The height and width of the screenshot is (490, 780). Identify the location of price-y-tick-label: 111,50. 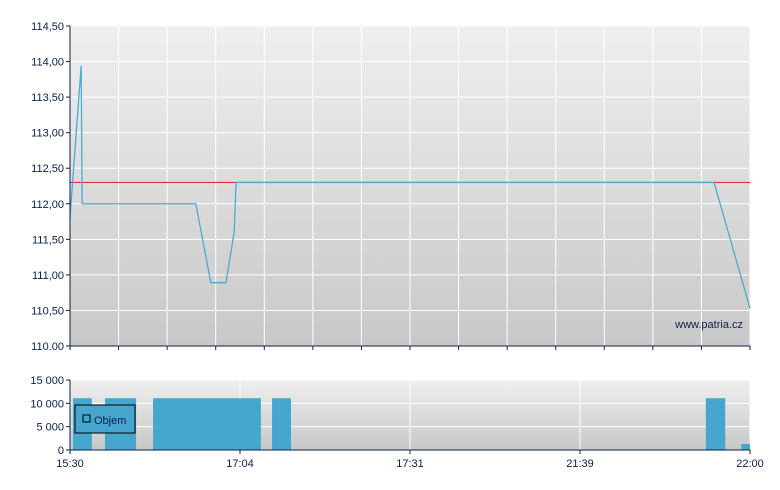
(48, 240).